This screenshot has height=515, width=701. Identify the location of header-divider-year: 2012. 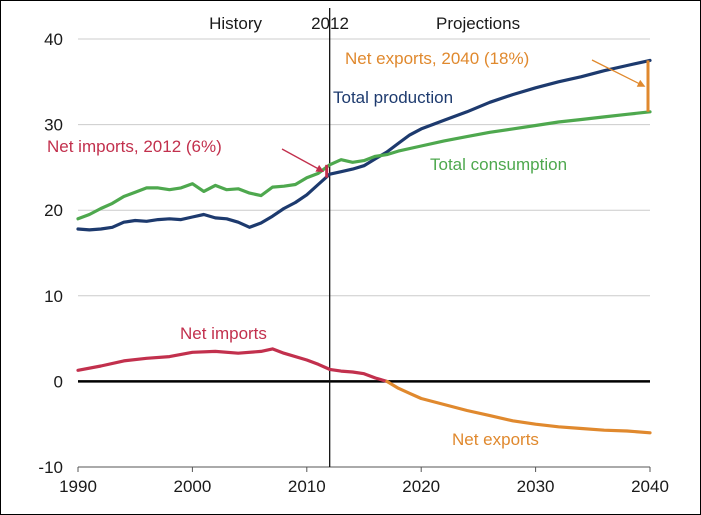
(330, 23).